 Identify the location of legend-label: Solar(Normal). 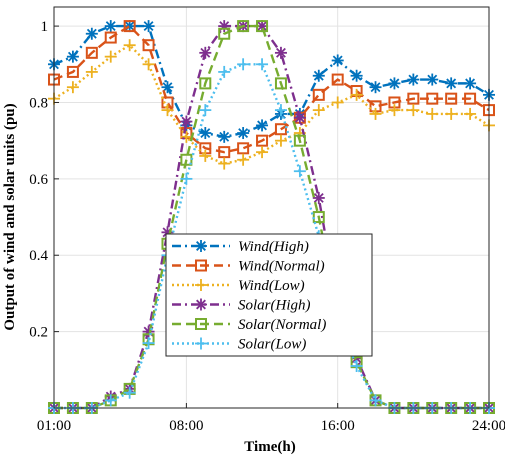
(282, 325).